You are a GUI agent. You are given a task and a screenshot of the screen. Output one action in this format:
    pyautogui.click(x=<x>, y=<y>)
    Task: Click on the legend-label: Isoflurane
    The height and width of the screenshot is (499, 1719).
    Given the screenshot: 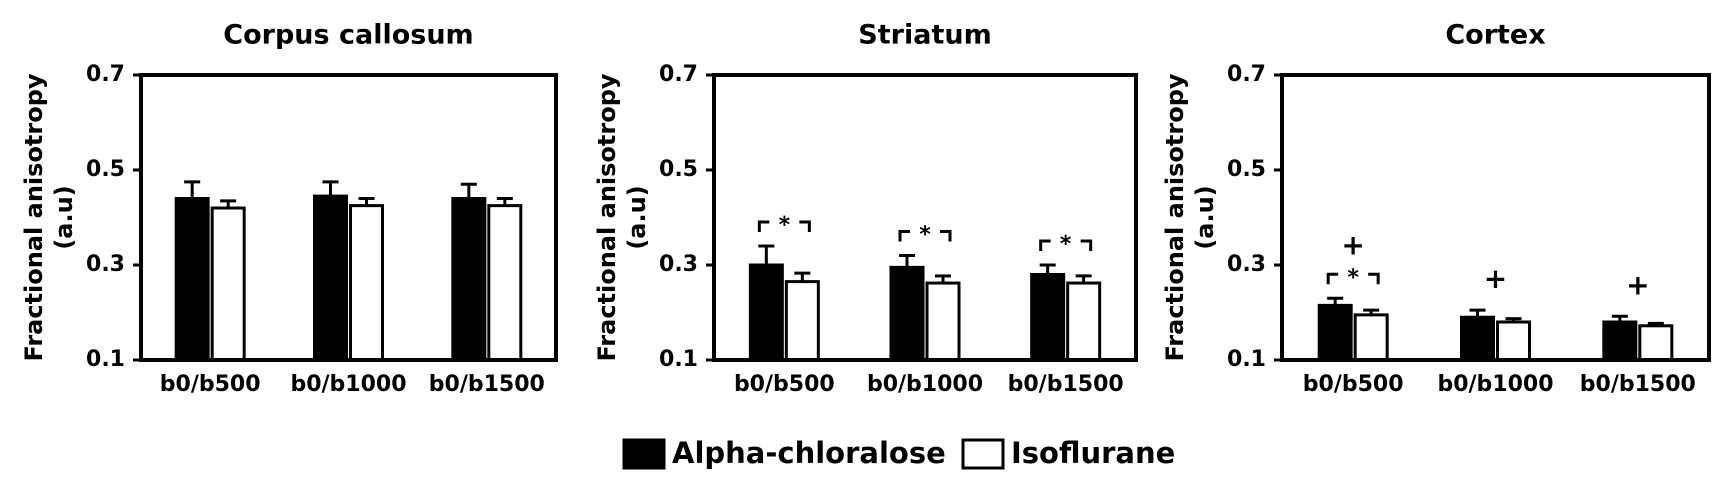 What is the action you would take?
    pyautogui.click(x=1093, y=453)
    